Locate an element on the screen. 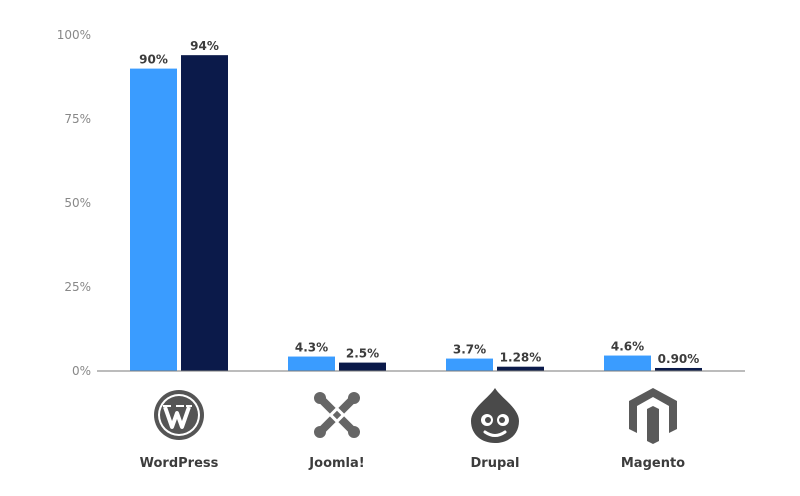 The height and width of the screenshot is (496, 800). wordpress-logo-icon is located at coordinates (179, 415).